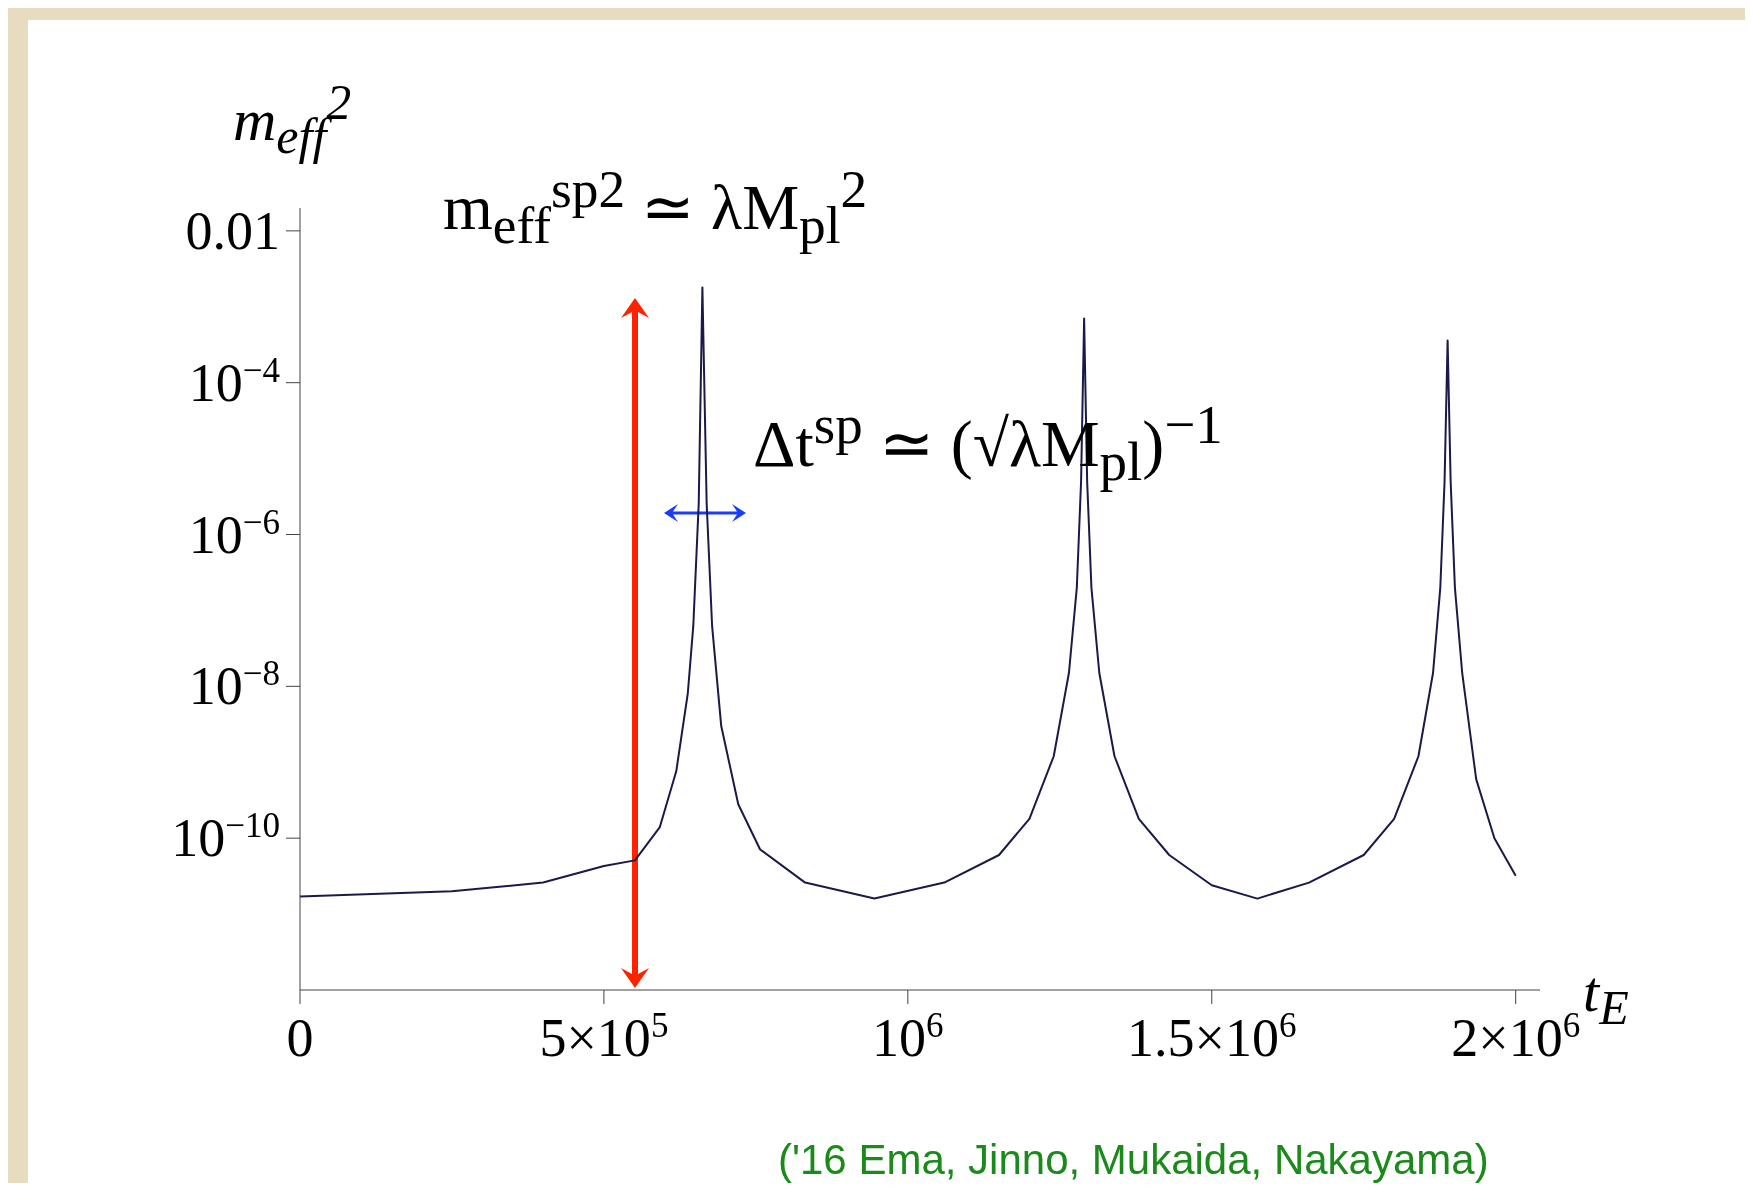 This screenshot has height=1191, width=1753. Describe the element at coordinates (225, 837) in the screenshot. I see `y-tick-label: 10$^{−10}$` at that location.